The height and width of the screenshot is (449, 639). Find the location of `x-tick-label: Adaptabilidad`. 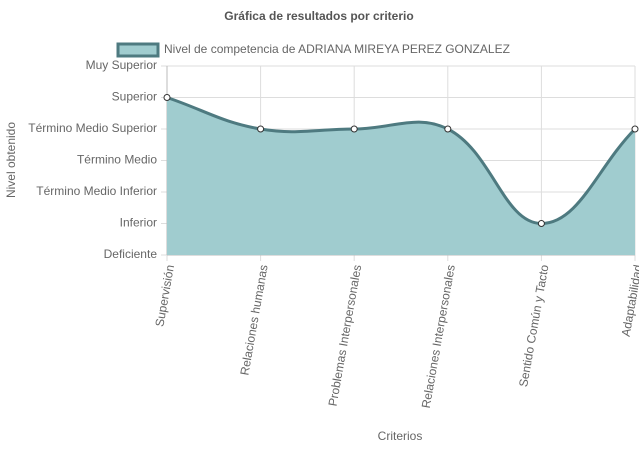

x-tick-label: Adaptabilidad is located at coordinates (629, 301).